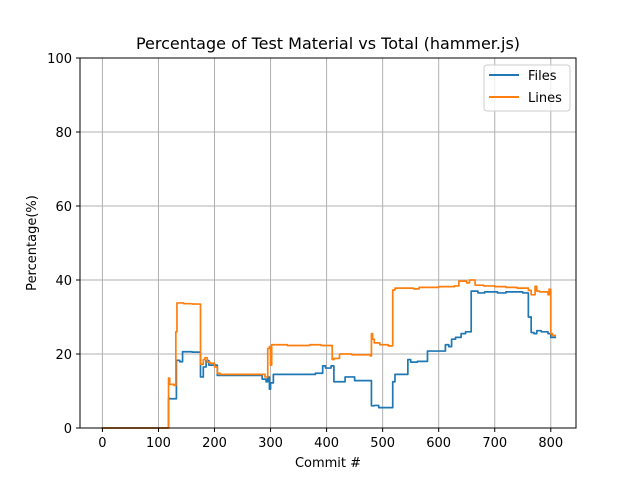  I want to click on y-tick-label: 80, so click(63, 133).